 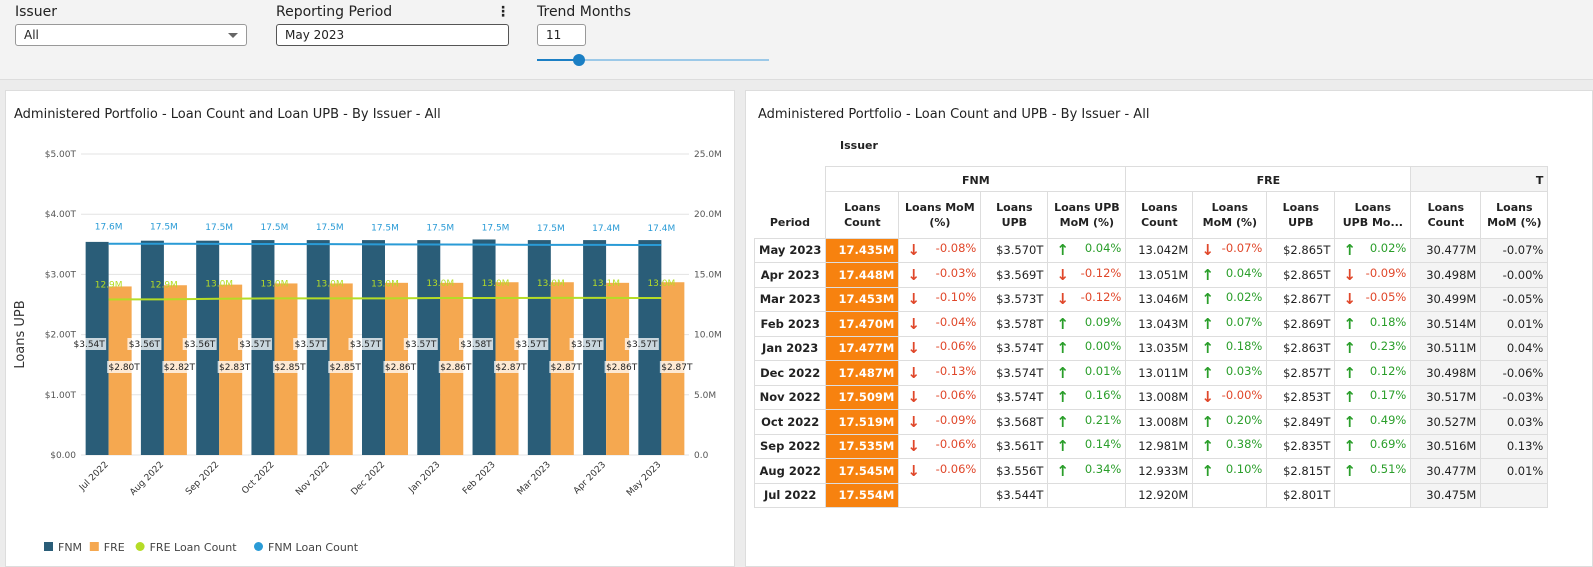 What do you see at coordinates (1446, 299) in the screenshot?
I see `value-cell: 30.499M` at bounding box center [1446, 299].